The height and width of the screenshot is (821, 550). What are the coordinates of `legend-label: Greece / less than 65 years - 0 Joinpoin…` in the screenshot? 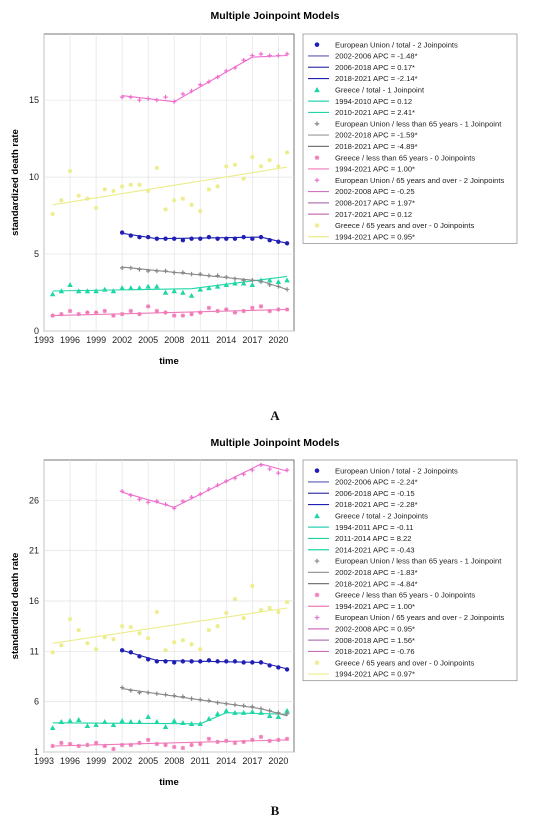 It's located at (405, 157).